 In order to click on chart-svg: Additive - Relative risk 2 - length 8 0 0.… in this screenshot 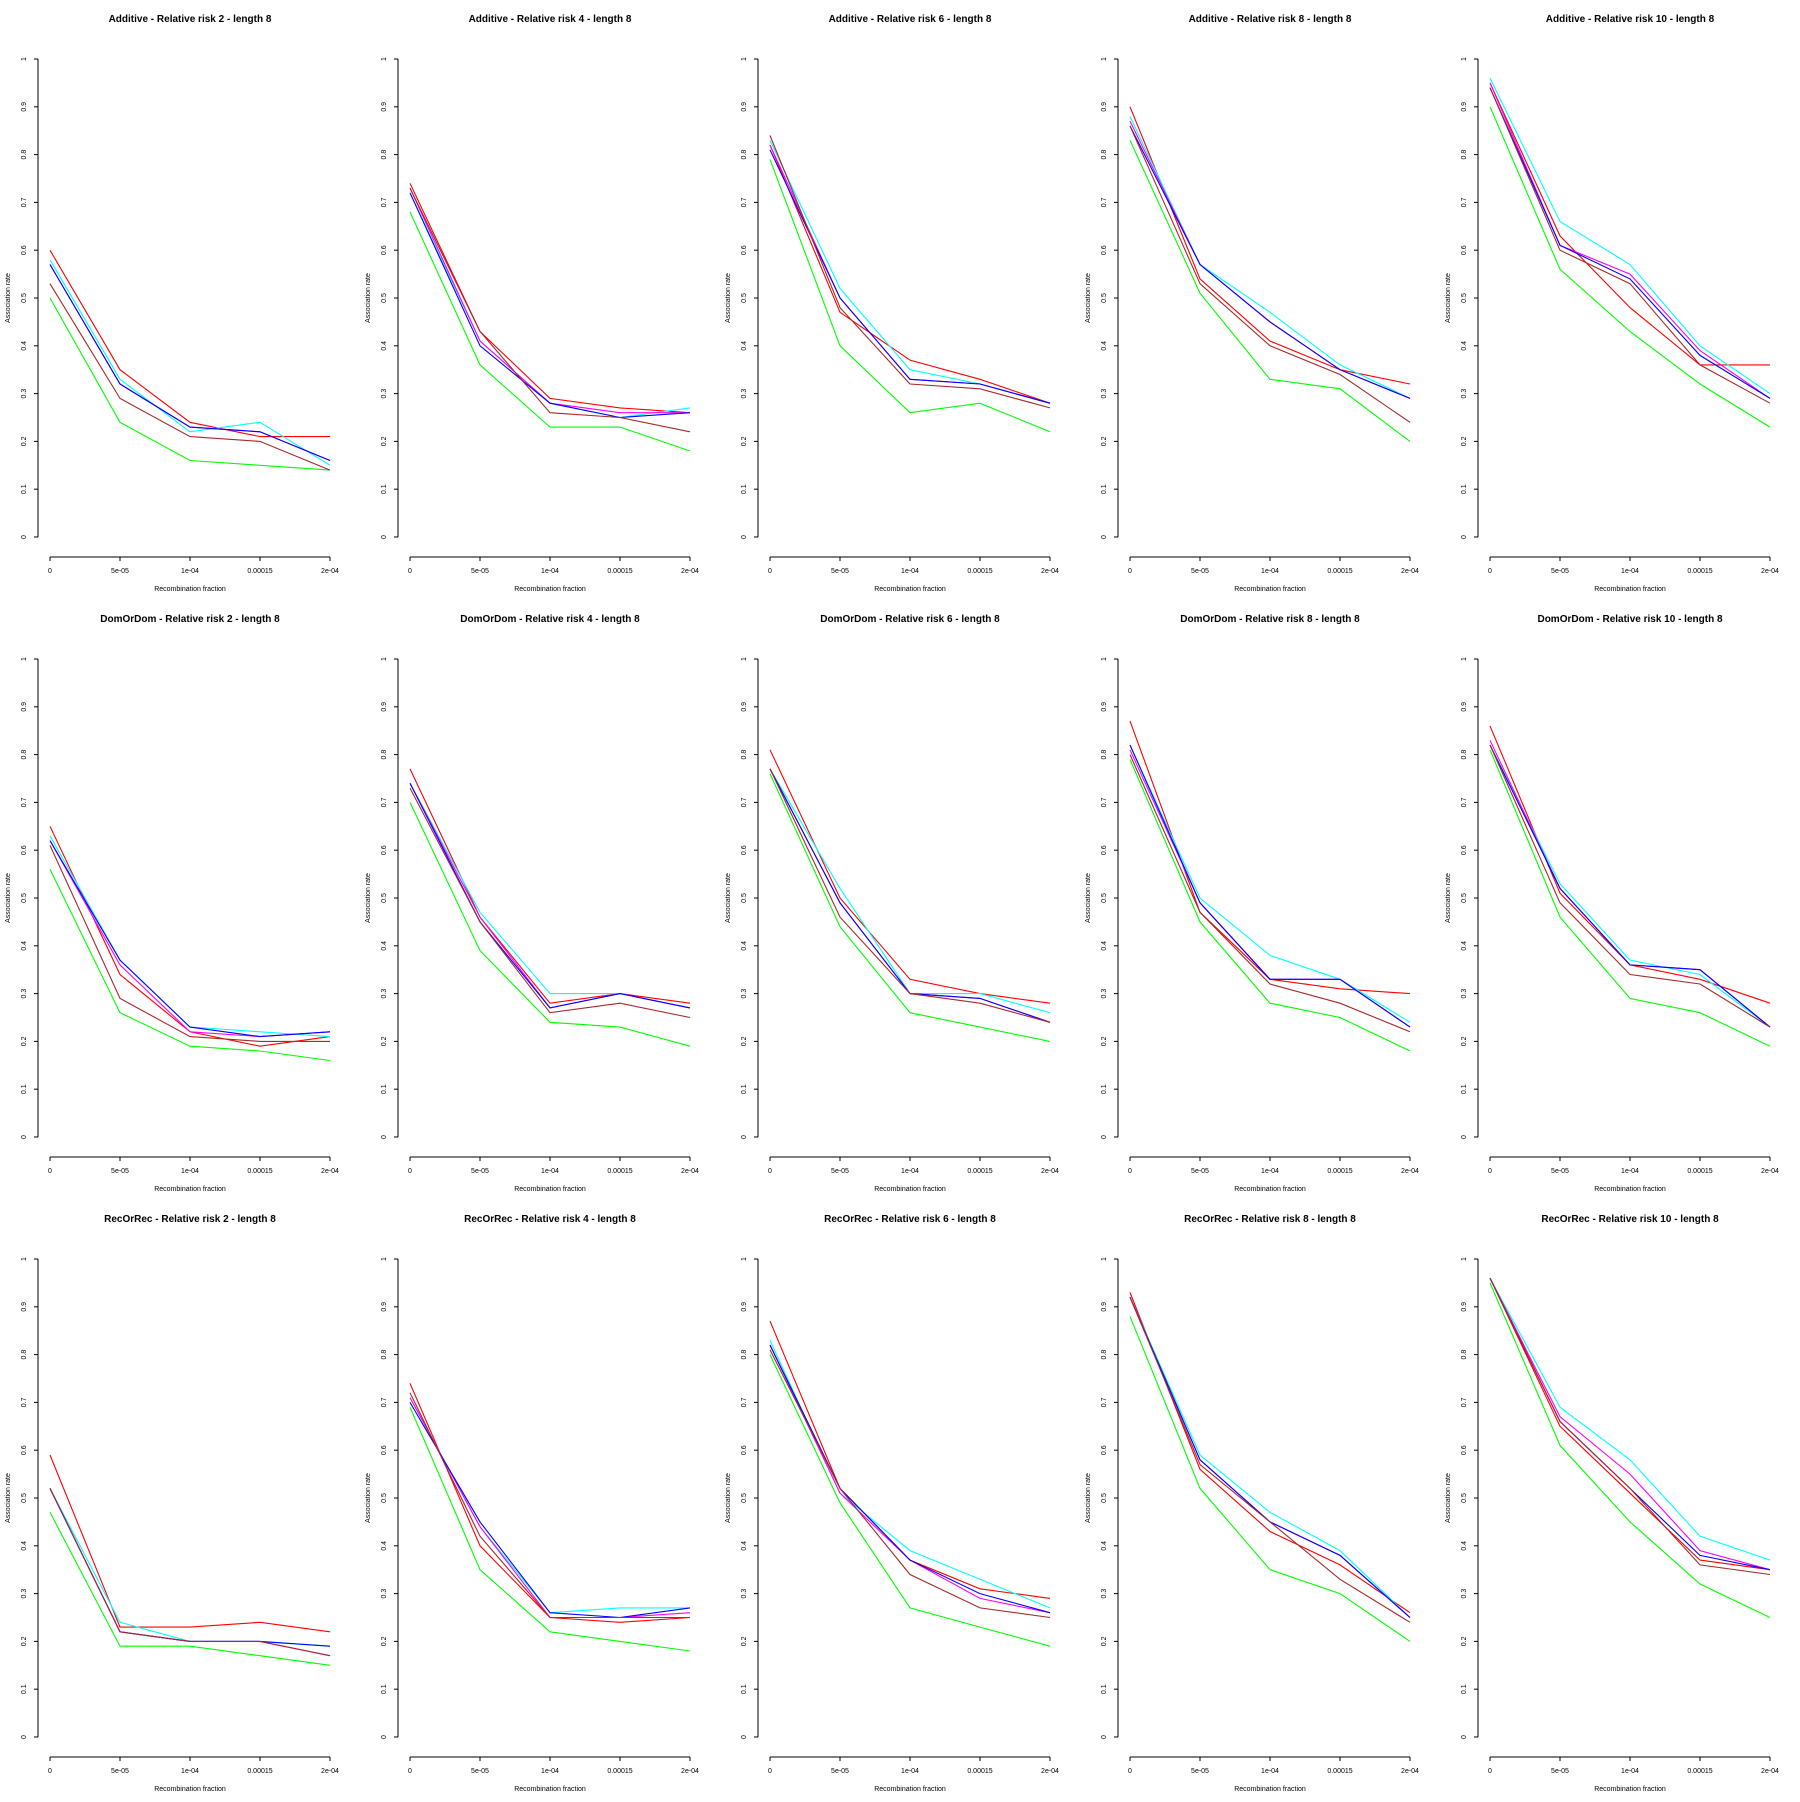, I will do `click(172, 303)`.